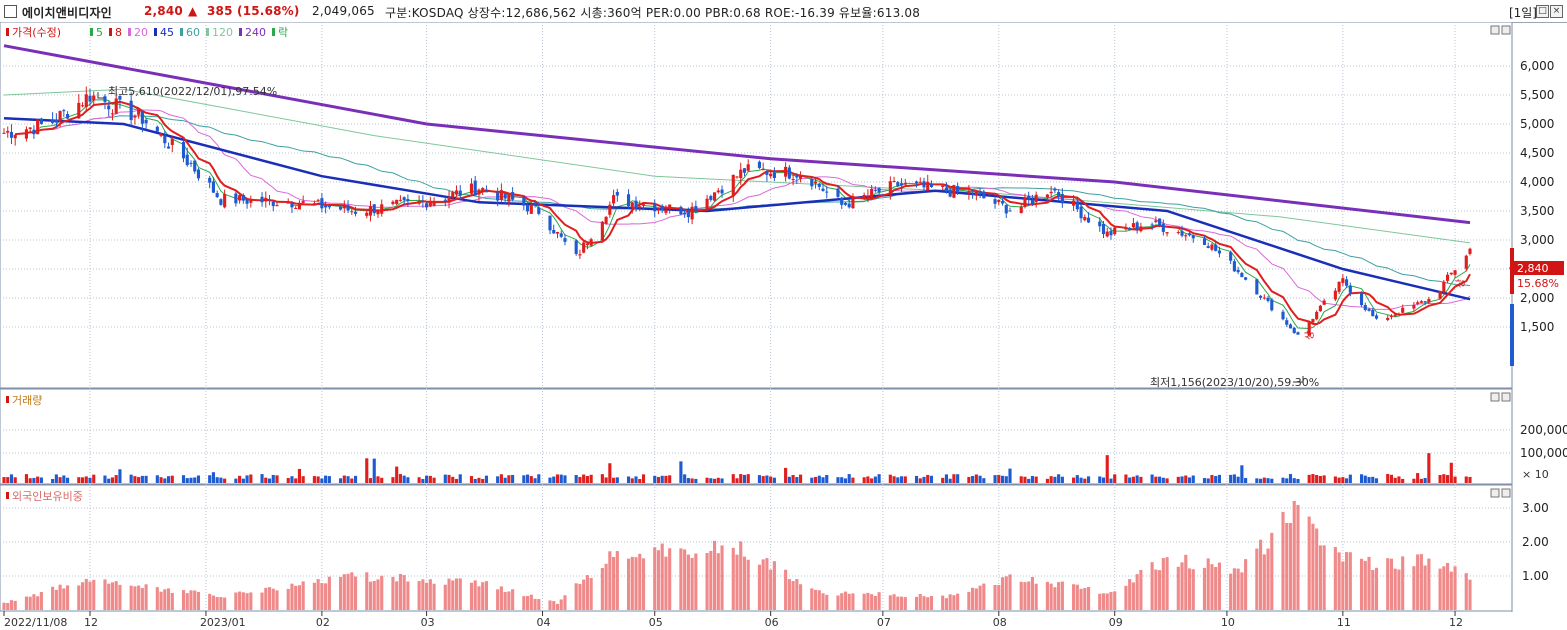 The height and width of the screenshot is (630, 1567). Describe the element at coordinates (1522, 13) in the screenshot. I see `period-selector: [1일]` at that location.